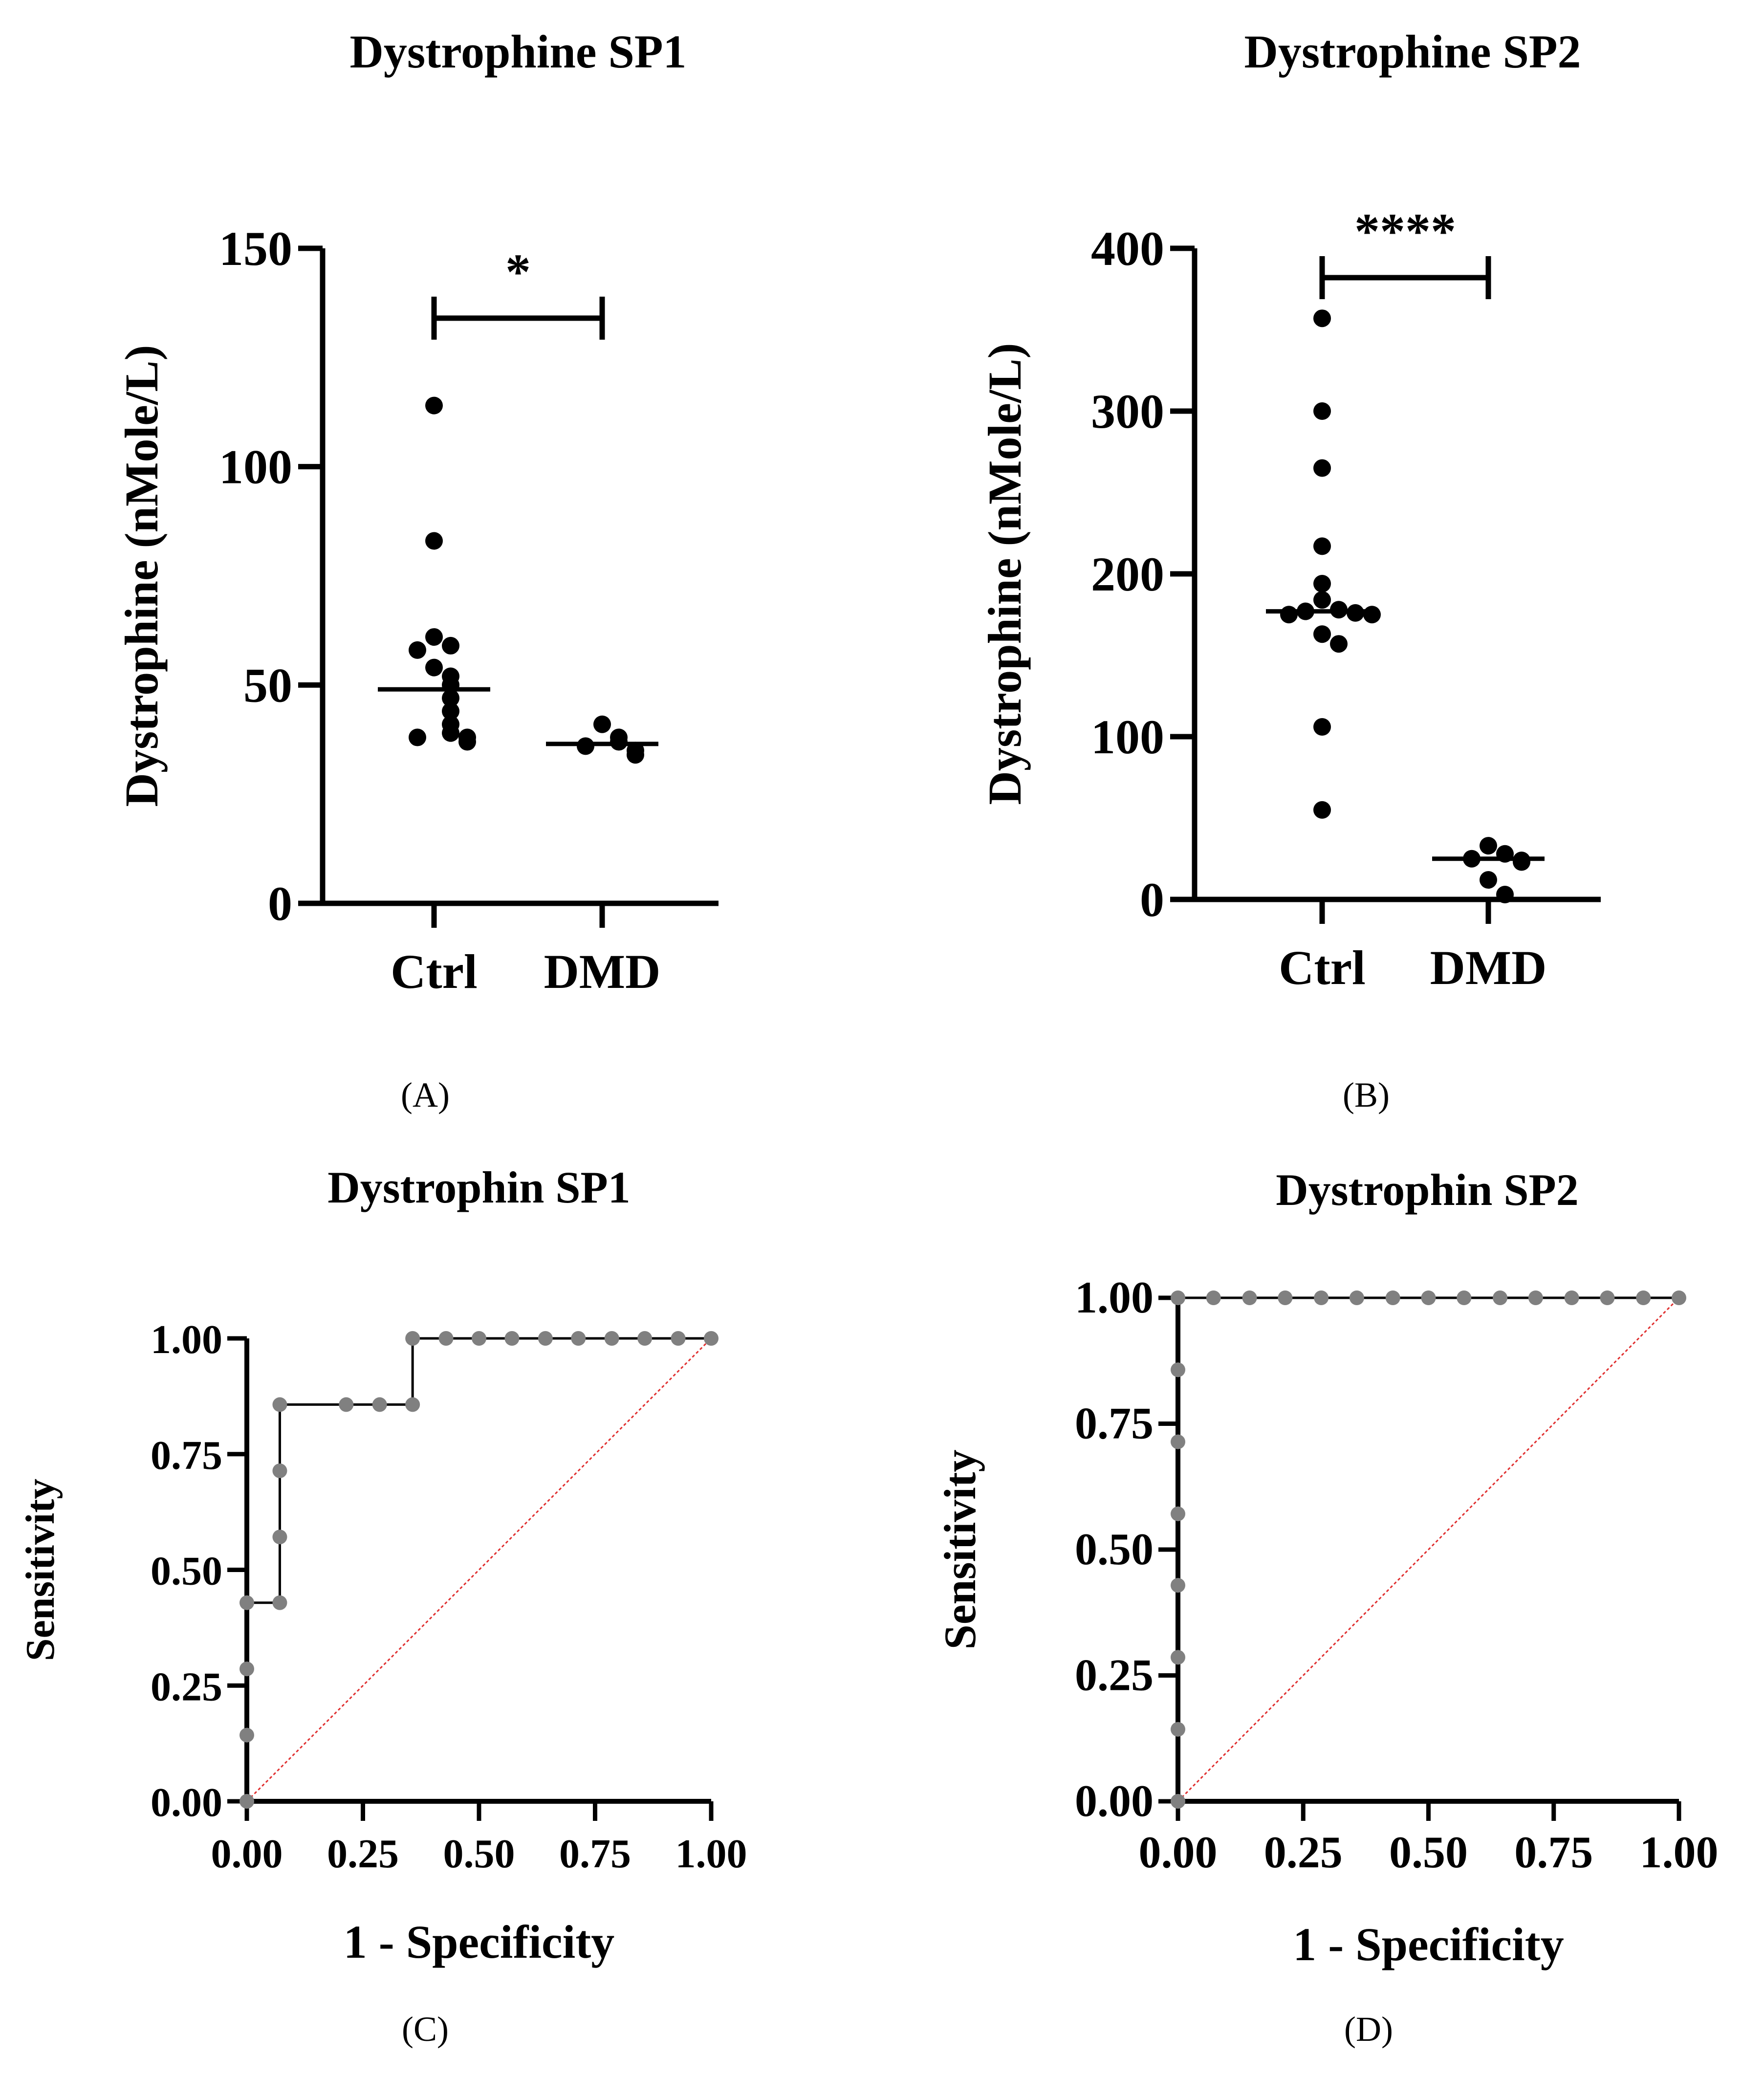  Describe the element at coordinates (1412, 51) in the screenshot. I see `chart-title: Dystrophine SP2` at that location.